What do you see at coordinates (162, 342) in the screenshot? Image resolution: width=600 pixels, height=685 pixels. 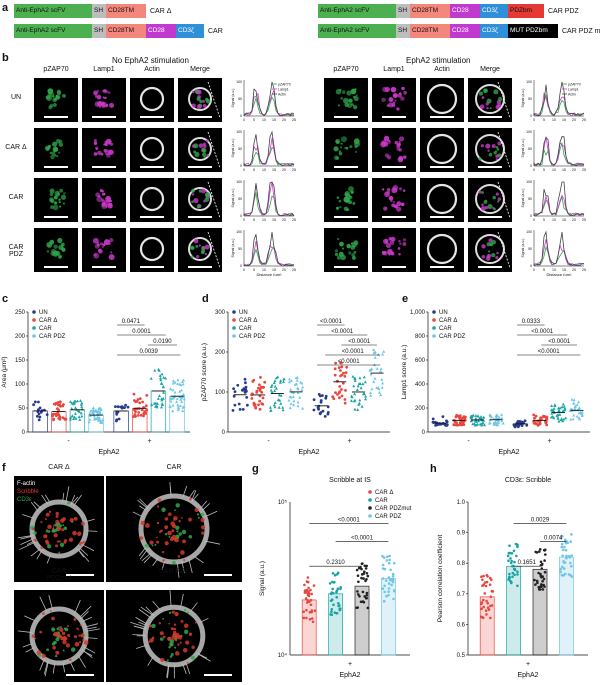 I see `p-value: 0.0190` at bounding box center [162, 342].